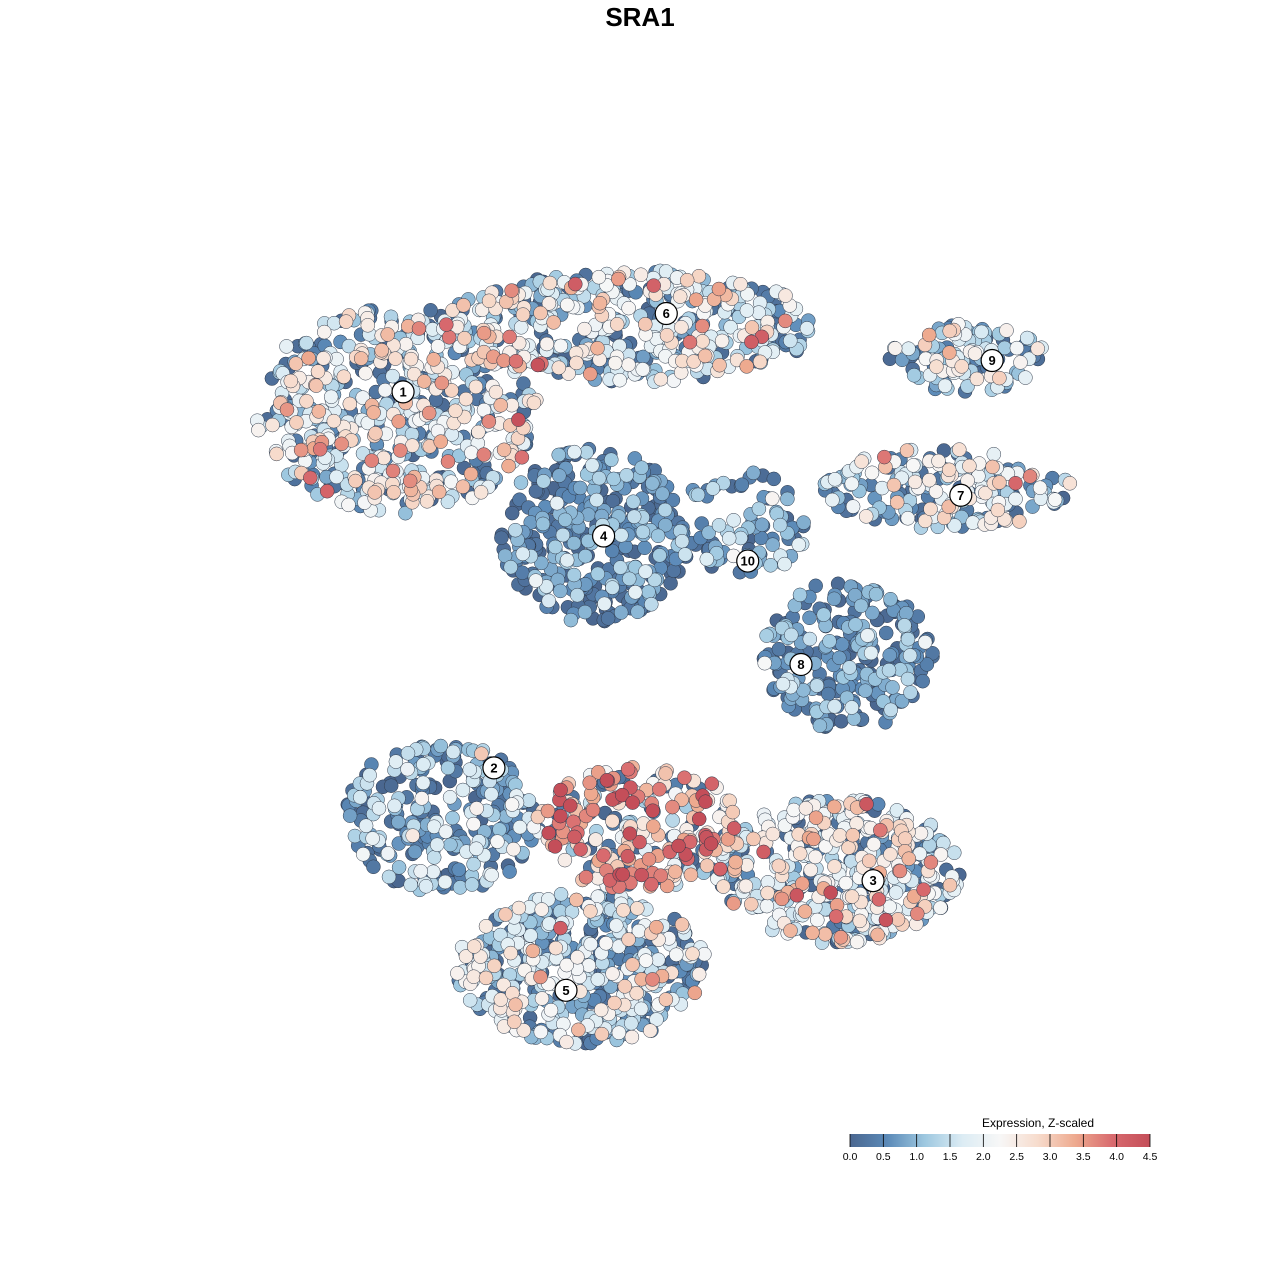 The width and height of the screenshot is (1280, 1280). What do you see at coordinates (1016, 1157) in the screenshot?
I see `legend-tick-label: 2.5` at bounding box center [1016, 1157].